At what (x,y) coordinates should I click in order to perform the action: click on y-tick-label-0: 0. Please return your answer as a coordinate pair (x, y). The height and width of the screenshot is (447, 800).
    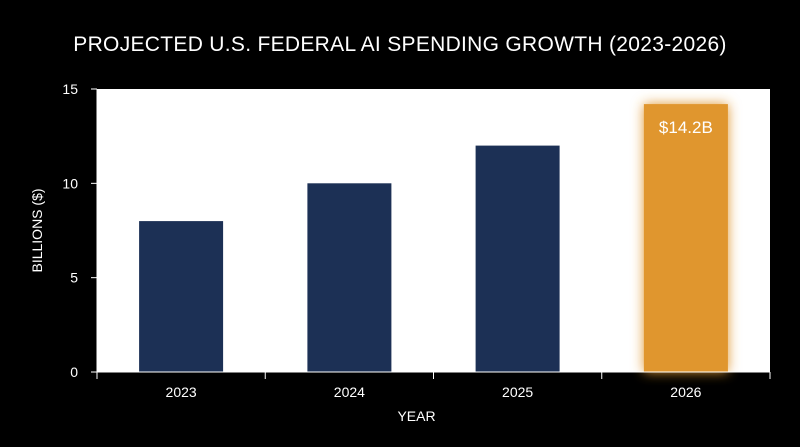
    Looking at the image, I should click on (74, 372).